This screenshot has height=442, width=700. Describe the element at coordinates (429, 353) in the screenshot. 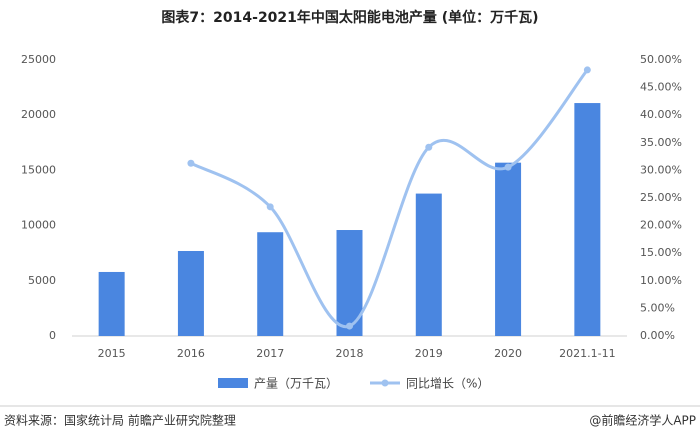

I see `x-tick-label: 2019` at that location.